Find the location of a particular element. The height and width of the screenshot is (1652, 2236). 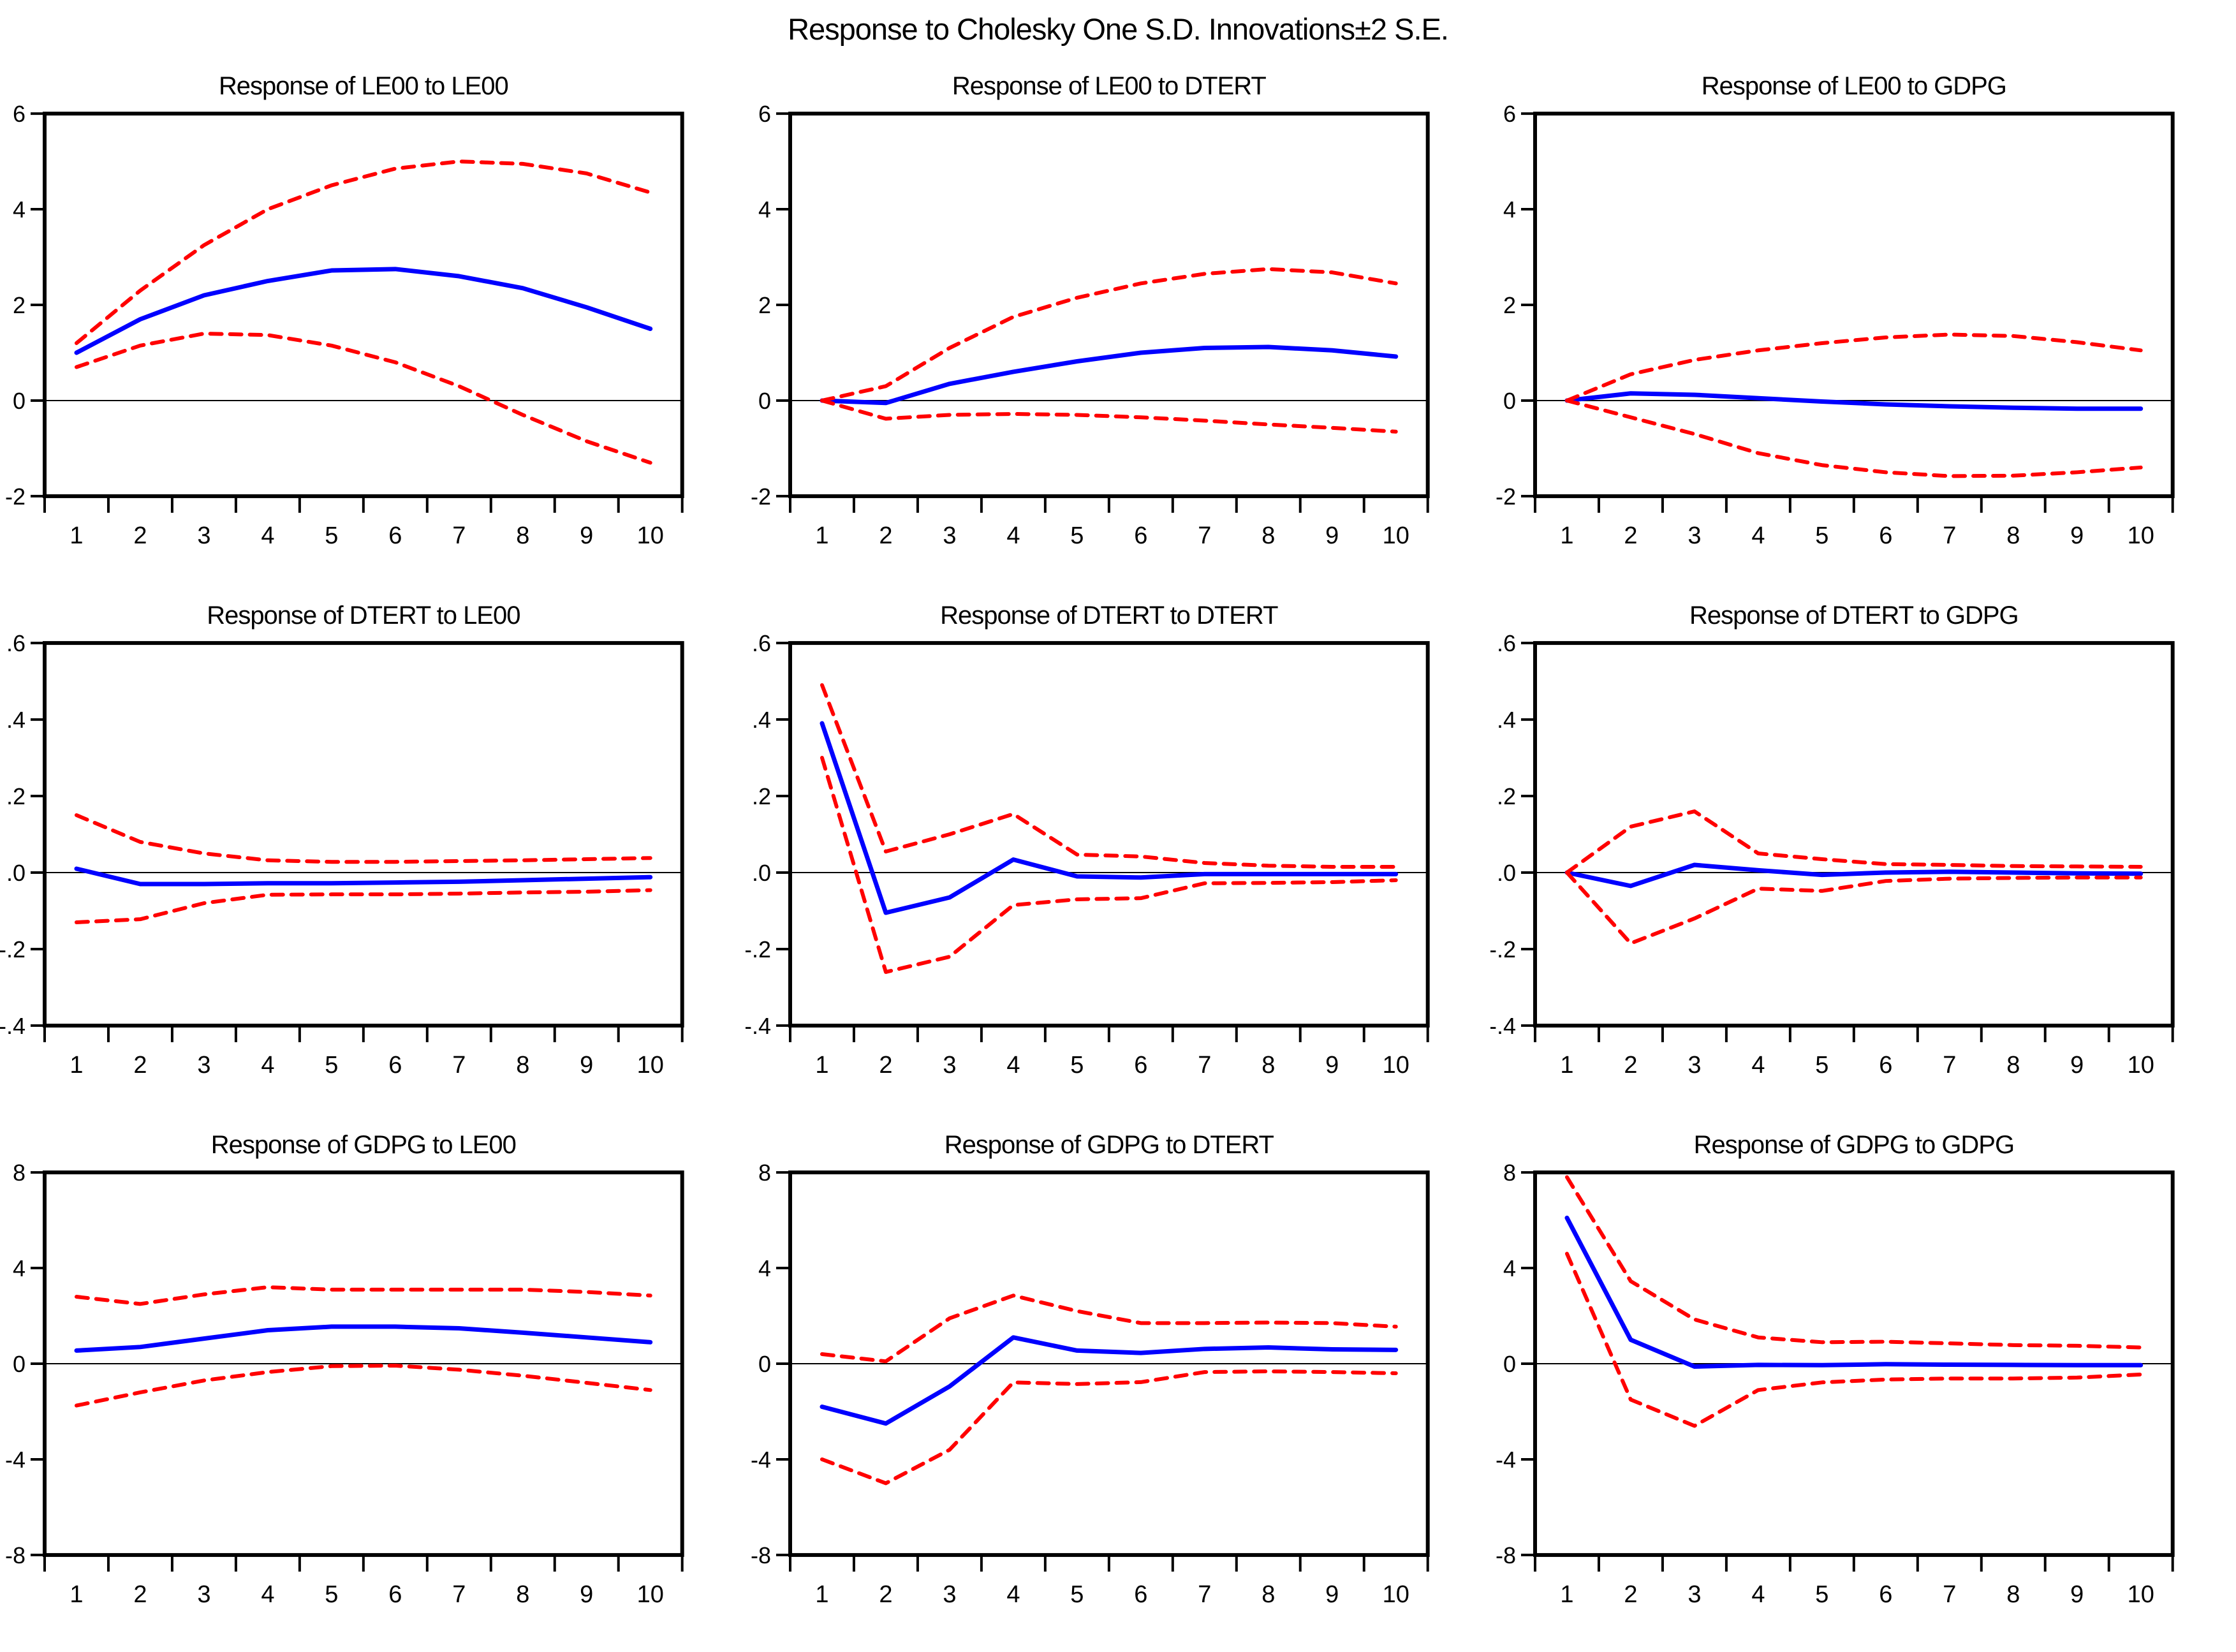

panel-title: Response of GDPG to LE00 is located at coordinates (364, 1145).